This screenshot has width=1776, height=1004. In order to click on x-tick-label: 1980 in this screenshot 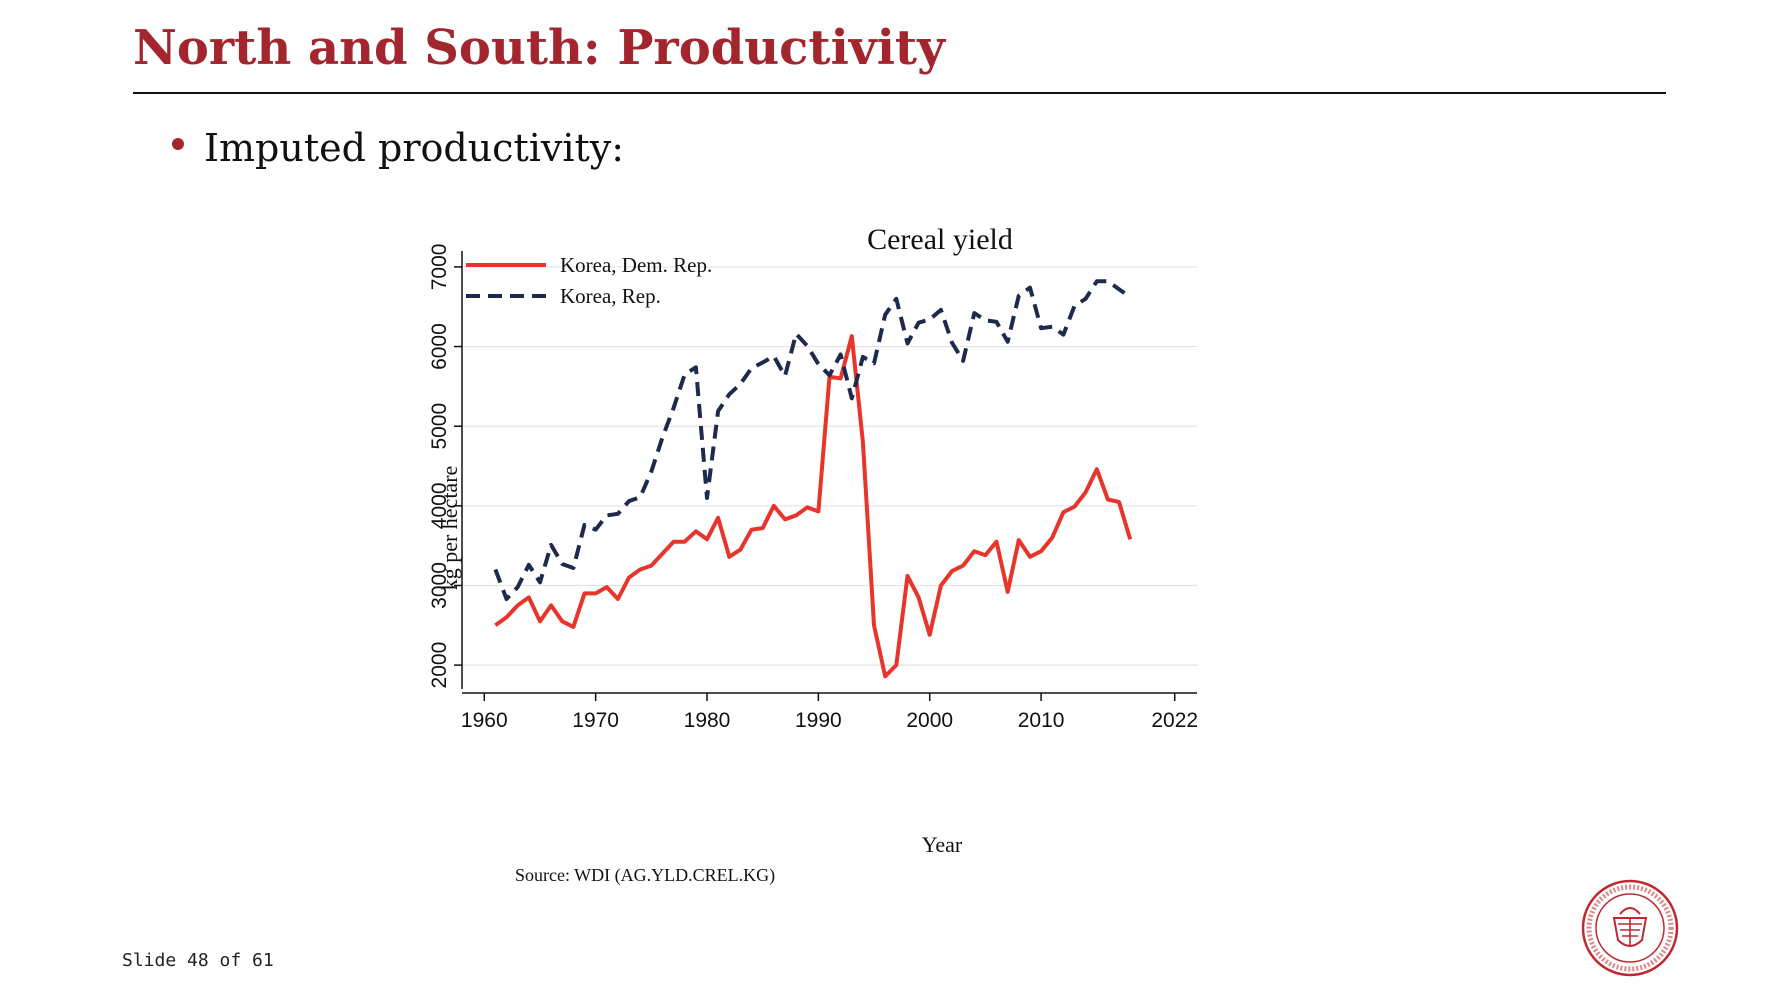, I will do `click(707, 720)`.